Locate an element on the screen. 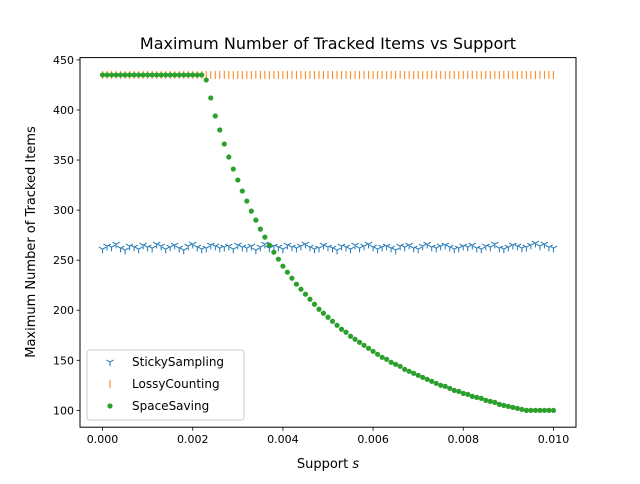  x-tick-label: 0.002 is located at coordinates (193, 439).